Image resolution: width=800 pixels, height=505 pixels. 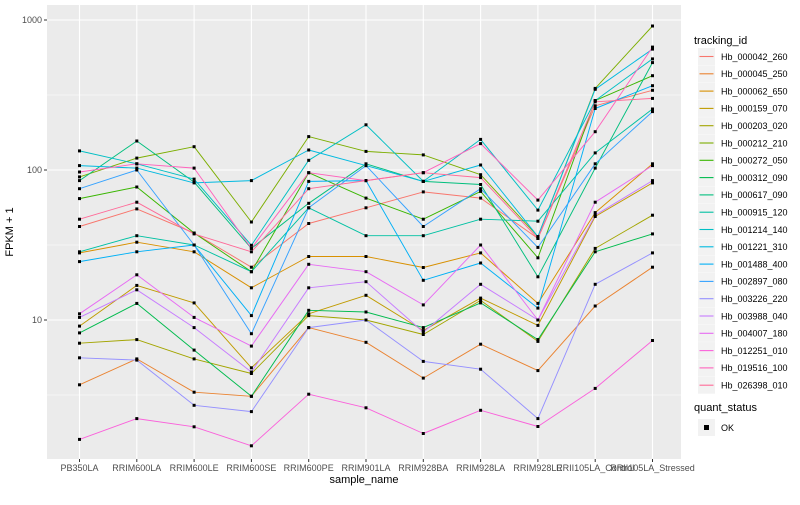 What do you see at coordinates (652, 468) in the screenshot?
I see `x-tick-label: RRII105LA_Stressed` at bounding box center [652, 468].